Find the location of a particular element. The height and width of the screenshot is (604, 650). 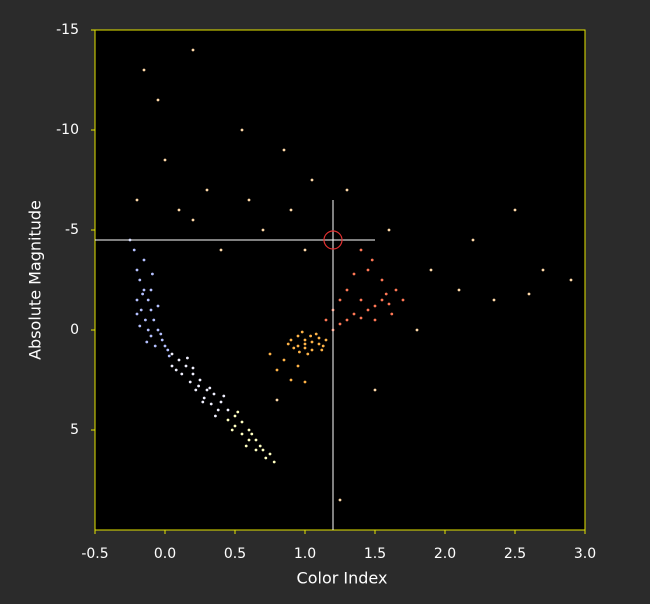

x-tick-label: 2.5 is located at coordinates (515, 554).